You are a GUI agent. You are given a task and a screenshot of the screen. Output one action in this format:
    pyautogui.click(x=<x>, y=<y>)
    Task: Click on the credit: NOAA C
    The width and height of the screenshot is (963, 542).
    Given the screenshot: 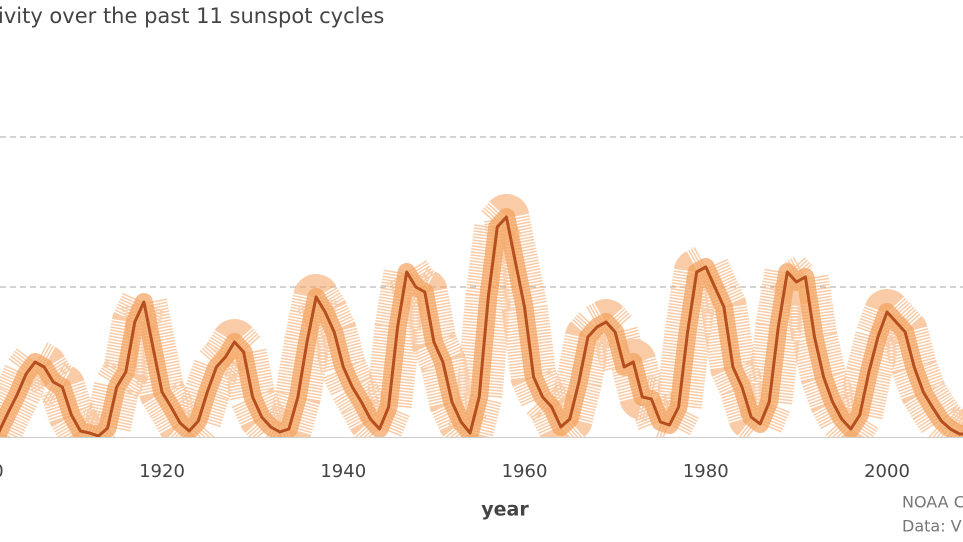 What is the action you would take?
    pyautogui.click(x=932, y=502)
    